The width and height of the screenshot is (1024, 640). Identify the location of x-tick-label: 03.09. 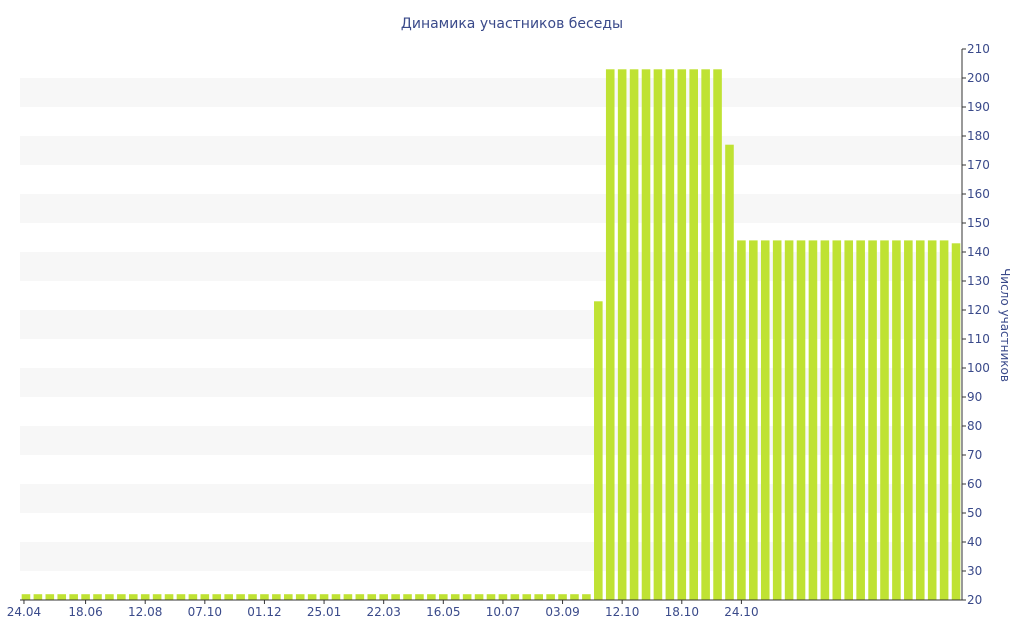
(562, 612).